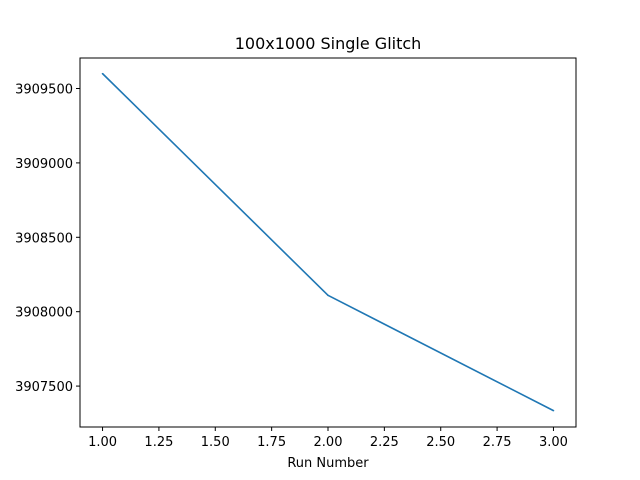 This screenshot has width=640, height=480. What do you see at coordinates (440, 442) in the screenshot?
I see `x-tick-label: 2.50` at bounding box center [440, 442].